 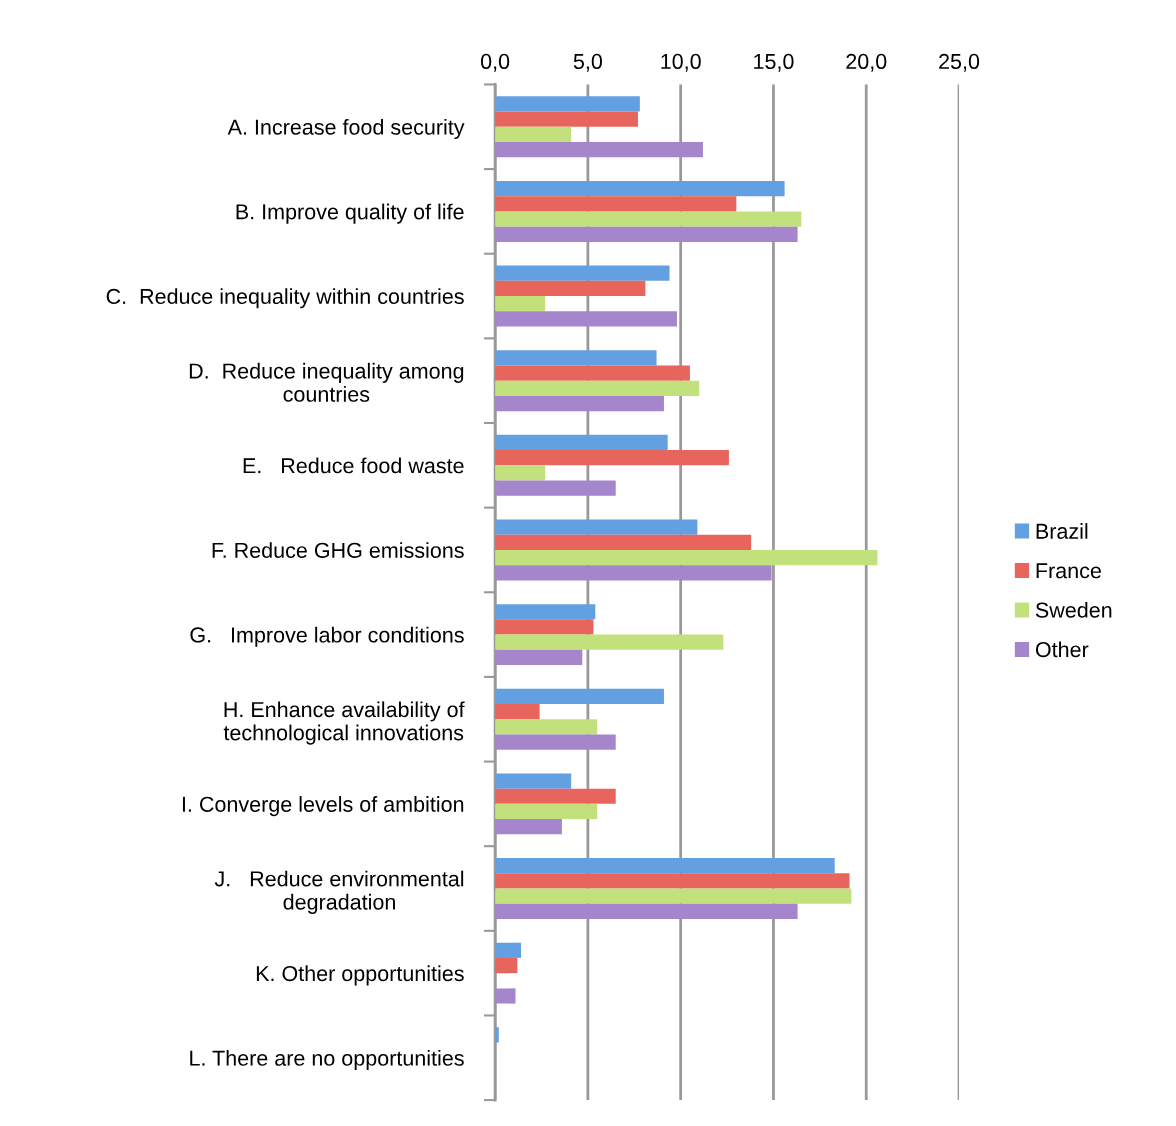 What do you see at coordinates (323, 806) in the screenshot?
I see `y-tick-label: I. Converge levels of ambition` at bounding box center [323, 806].